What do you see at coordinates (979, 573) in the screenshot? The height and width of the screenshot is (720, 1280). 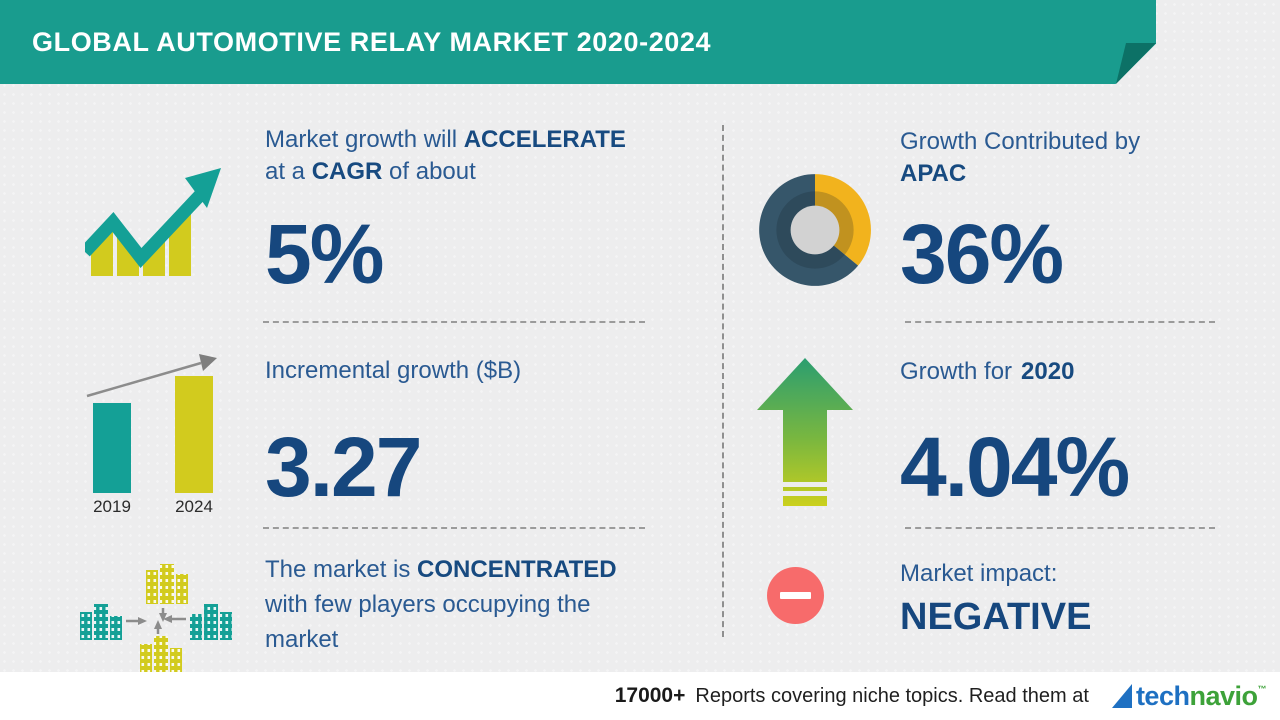 I see `impact-label: Market impact:` at bounding box center [979, 573].